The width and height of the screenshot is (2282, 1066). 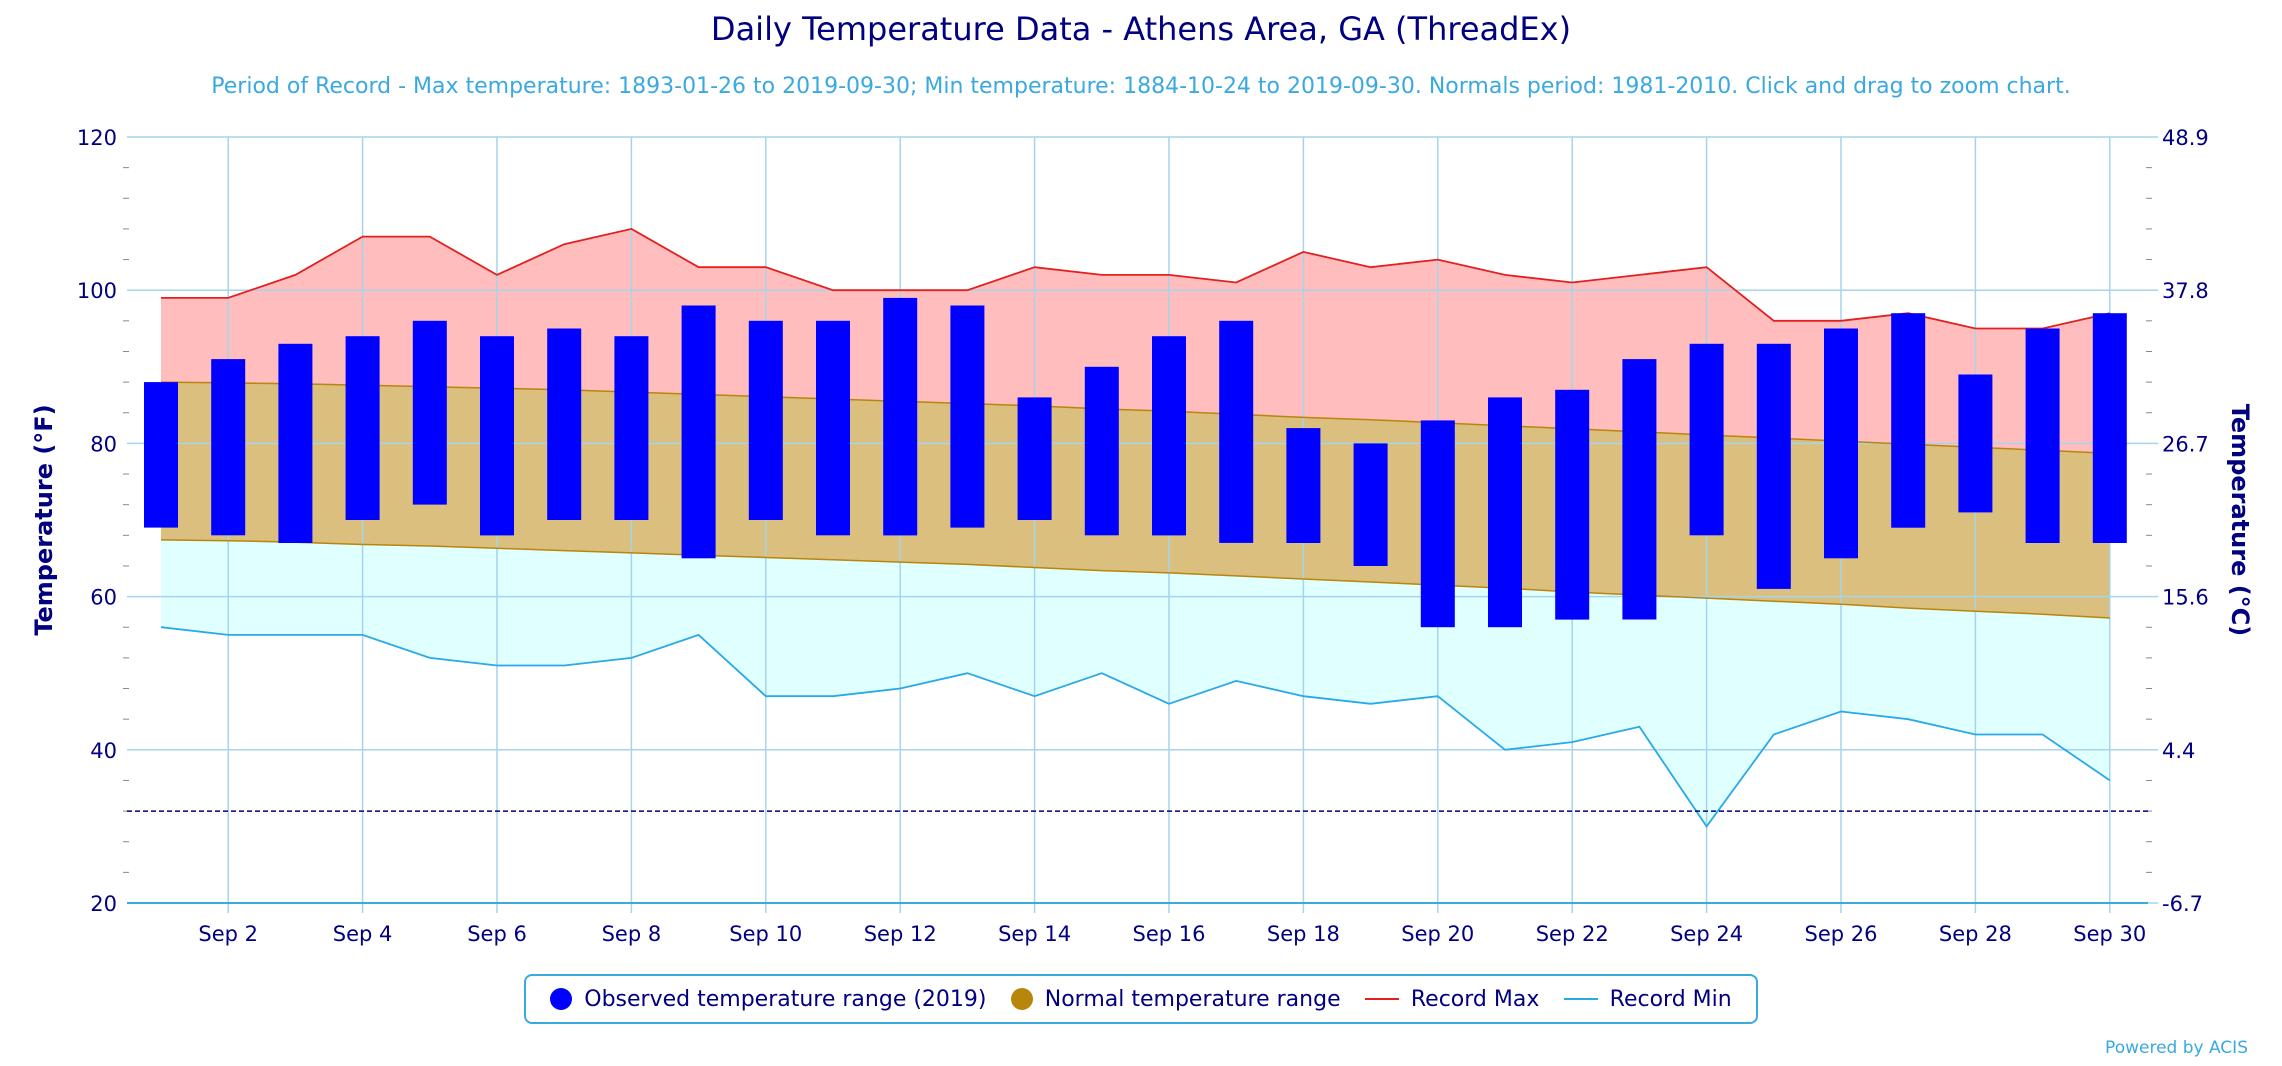 I want to click on y-tick-label: 100, so click(x=97, y=291).